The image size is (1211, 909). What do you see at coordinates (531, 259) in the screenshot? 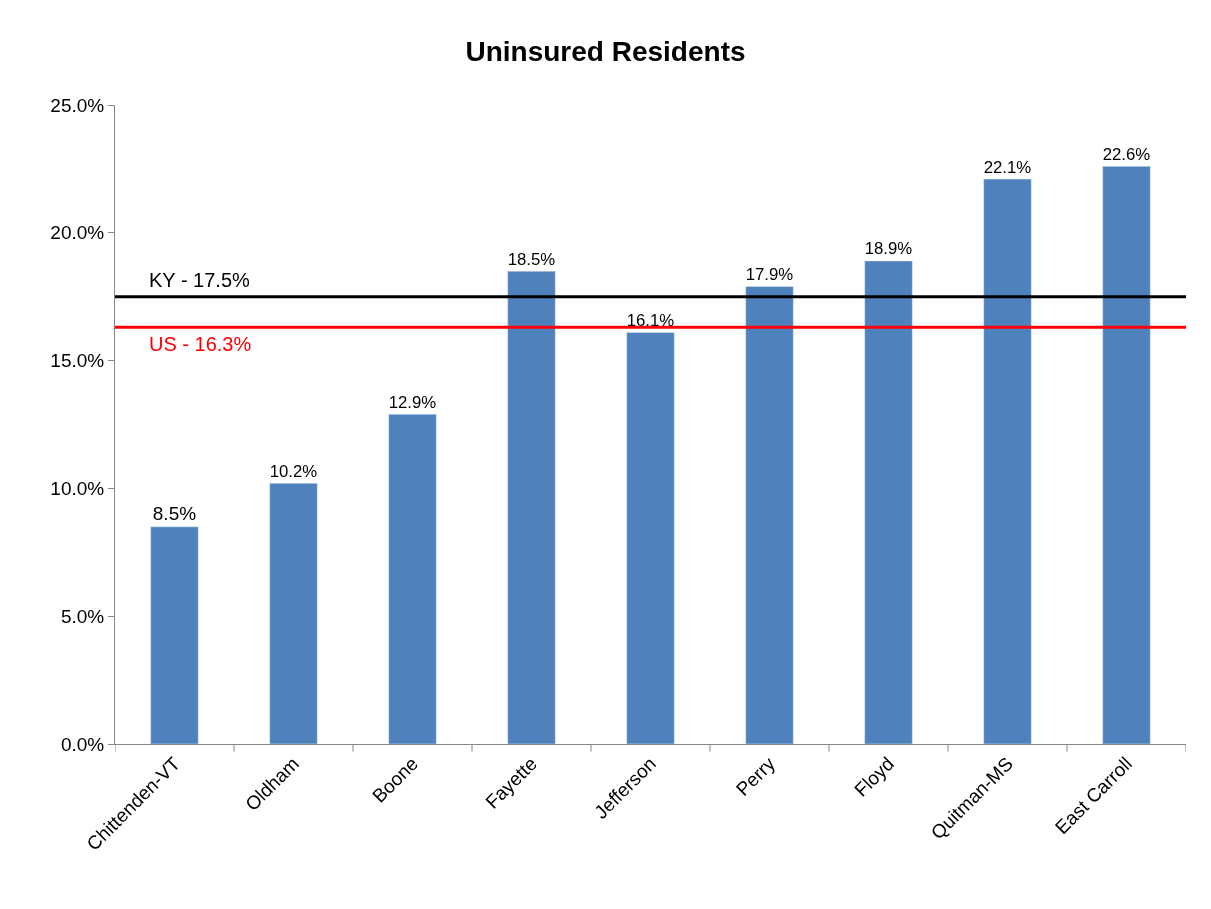
I see `data-label: 18.5%` at bounding box center [531, 259].